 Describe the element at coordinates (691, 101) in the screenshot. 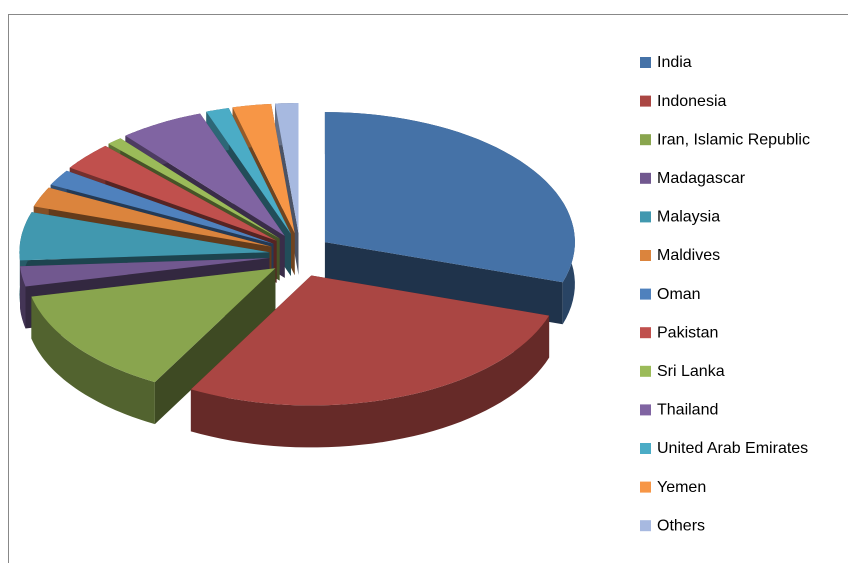

I see `legend-label: Indonesia` at that location.